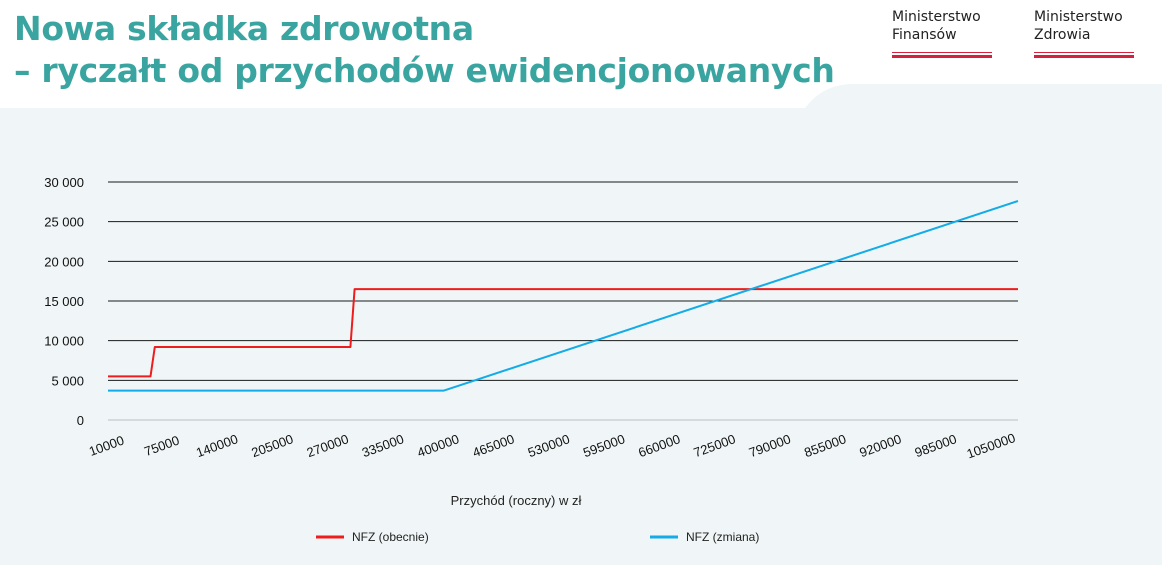  Describe the element at coordinates (604, 445) in the screenshot. I see `x-tick-label: 595000` at that location.